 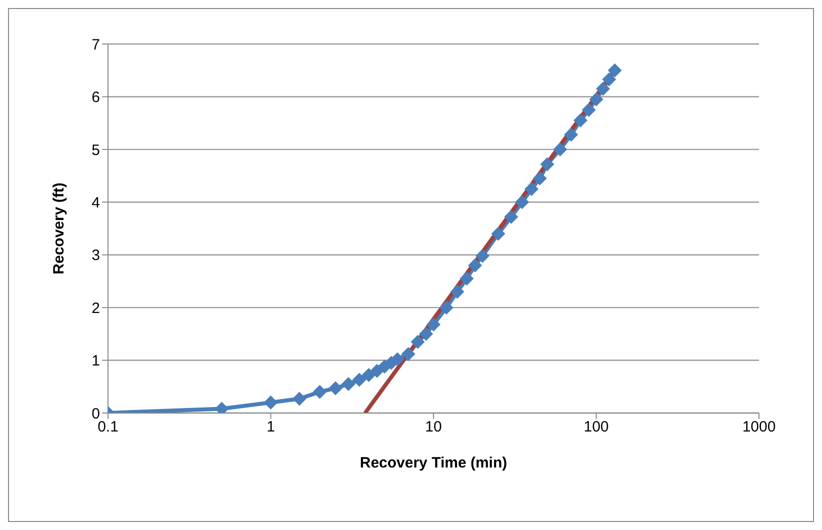 I want to click on x-tick-label: 0.1, so click(x=108, y=427).